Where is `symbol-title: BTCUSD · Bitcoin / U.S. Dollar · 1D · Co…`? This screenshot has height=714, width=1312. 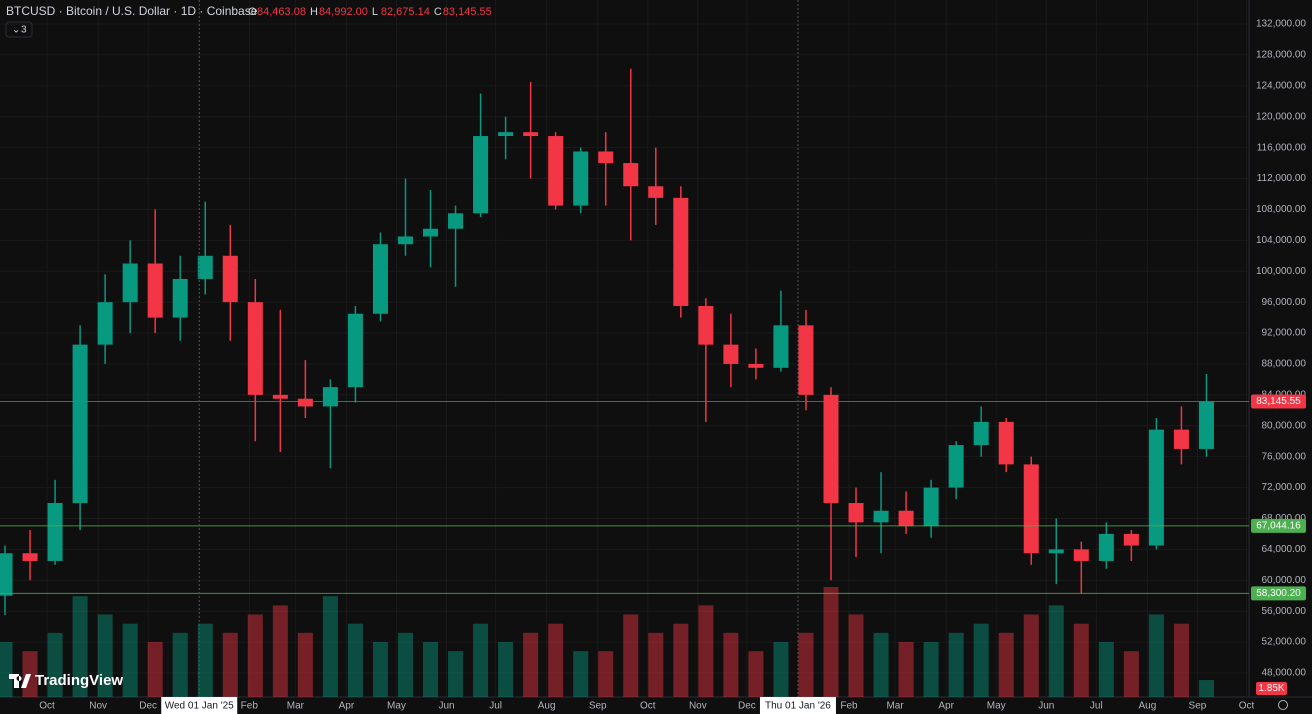 symbol-title: BTCUSD · Bitcoin / U.S. Dollar · 1D · Co… is located at coordinates (132, 11).